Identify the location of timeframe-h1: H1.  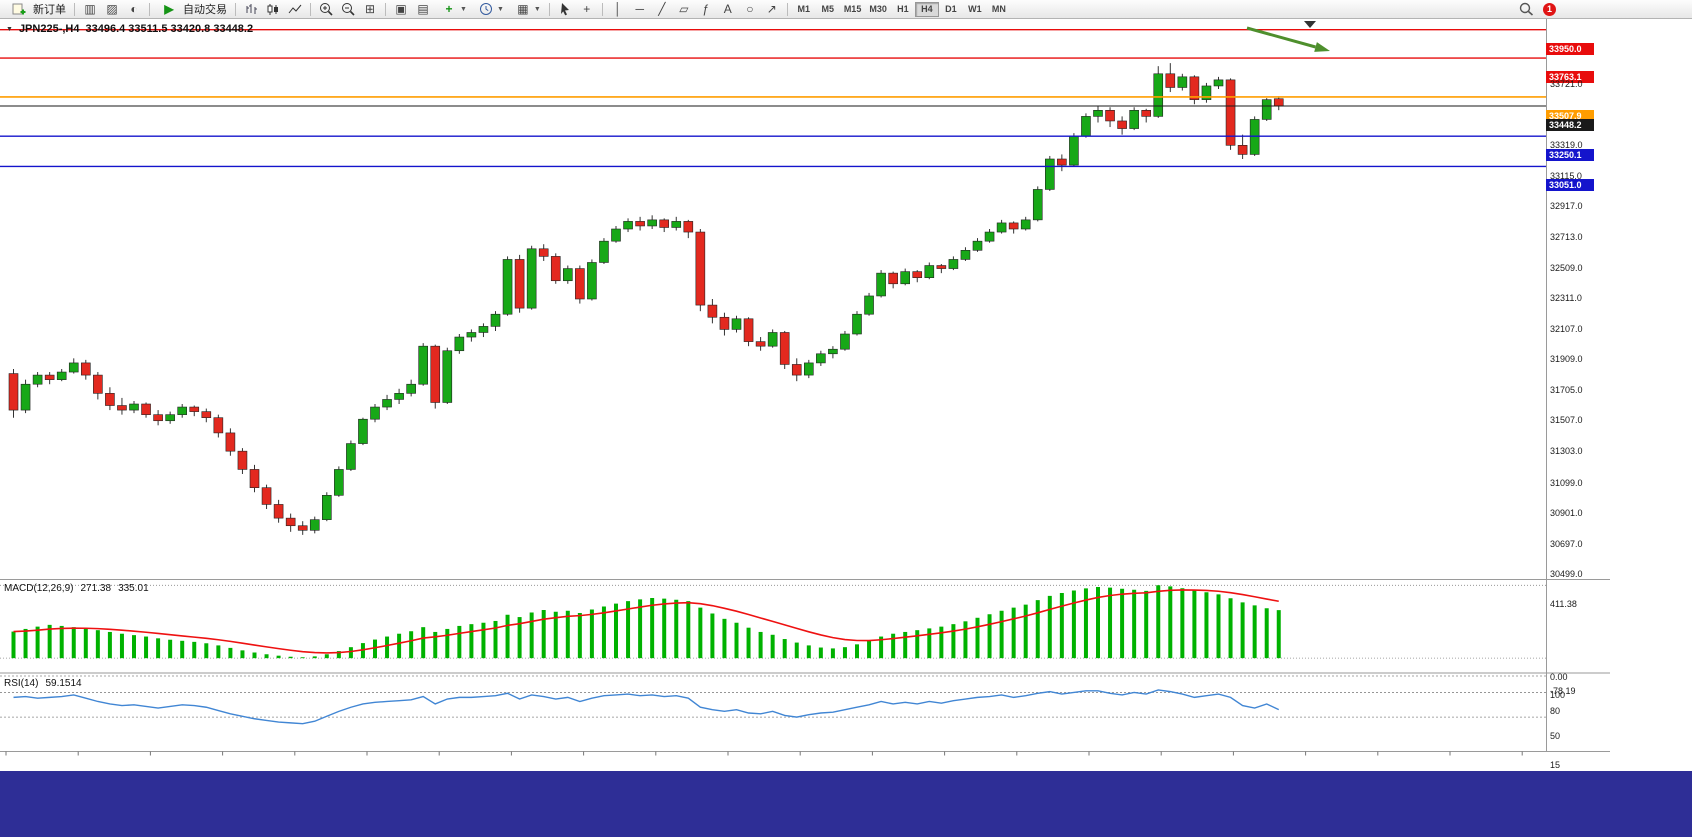
(903, 9).